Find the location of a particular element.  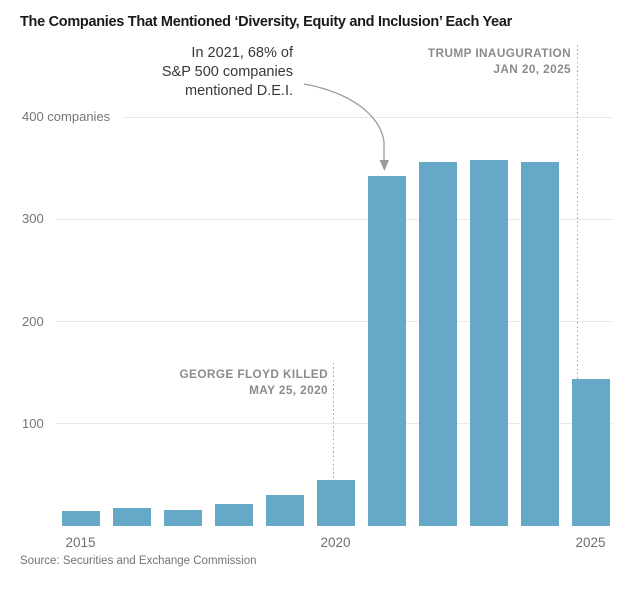

trump-annotation-line2: JAN 20, 2025 is located at coordinates (532, 68).